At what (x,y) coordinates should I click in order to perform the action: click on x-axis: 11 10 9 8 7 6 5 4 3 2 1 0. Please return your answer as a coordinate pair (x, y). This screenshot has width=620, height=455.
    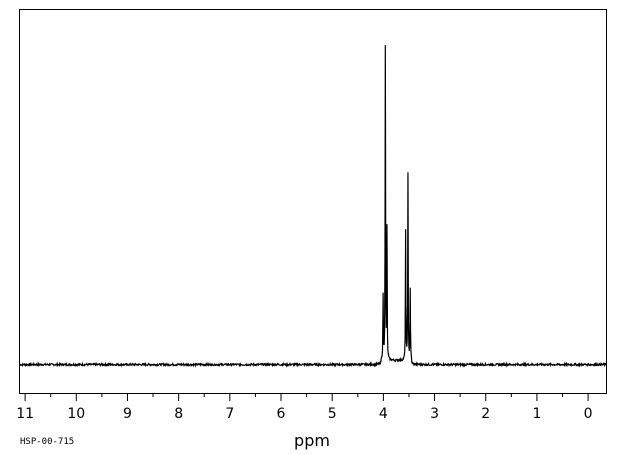
    Looking at the image, I should click on (304, 407).